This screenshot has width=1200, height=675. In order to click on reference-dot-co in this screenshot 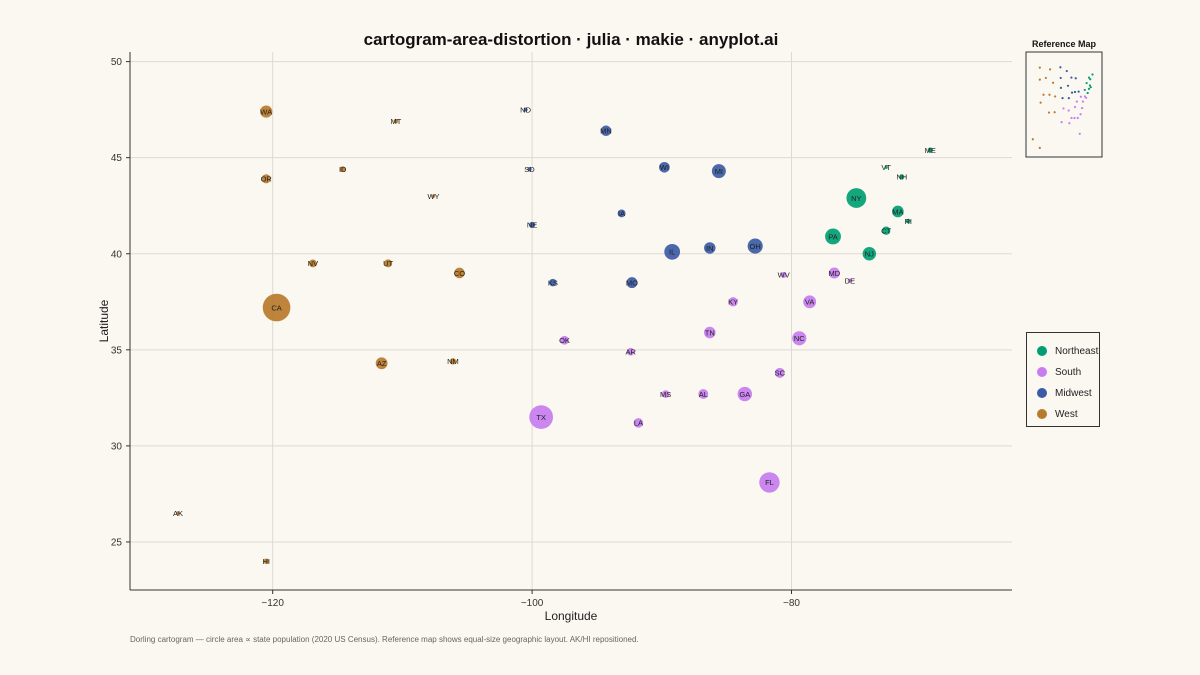, I will do `click(1055, 96)`.